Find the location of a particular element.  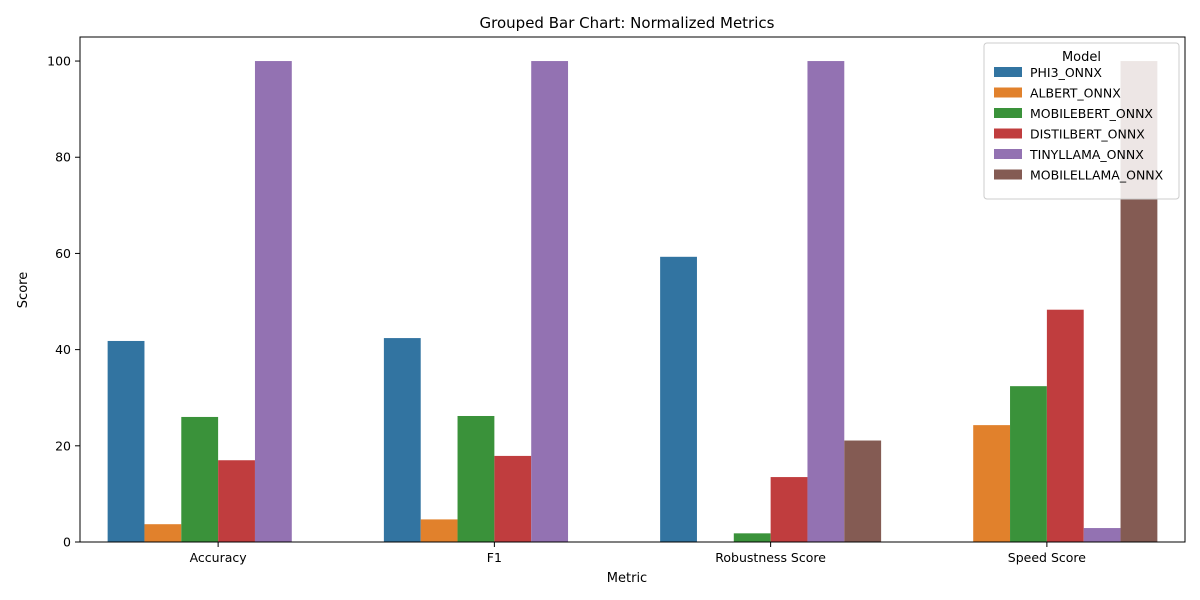

bar-mobilebert-onnx-accuracy is located at coordinates (200, 479).